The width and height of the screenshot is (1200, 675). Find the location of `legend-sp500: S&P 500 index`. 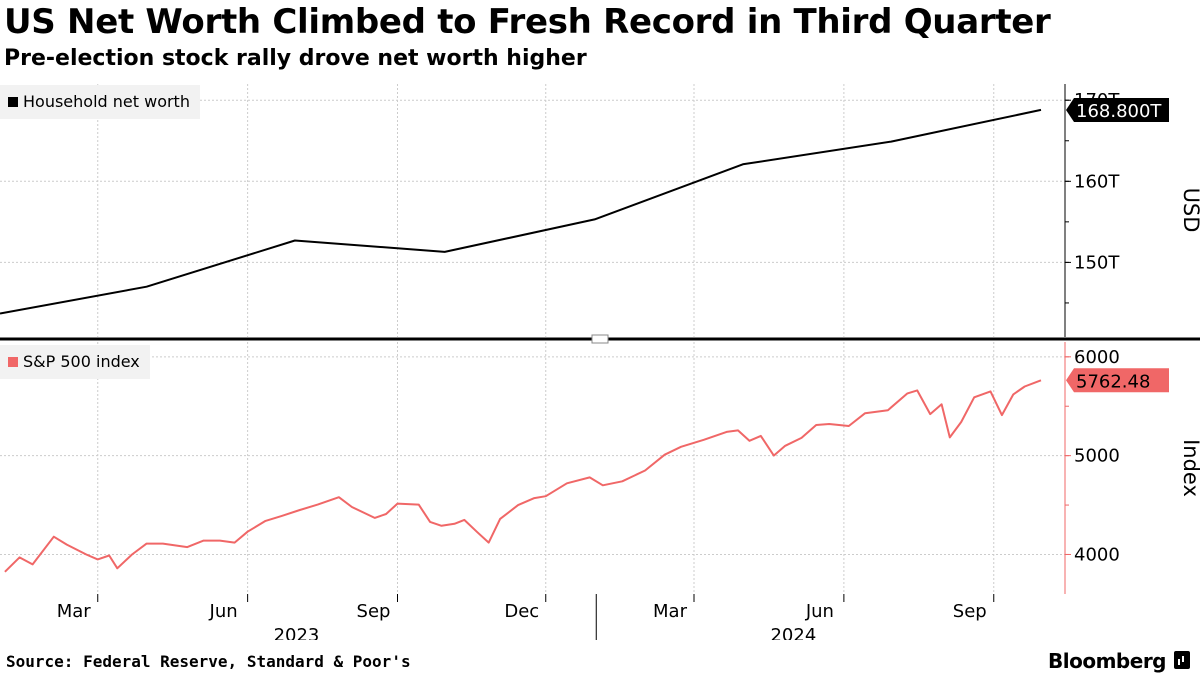

legend-sp500: S&P 500 index is located at coordinates (75, 362).